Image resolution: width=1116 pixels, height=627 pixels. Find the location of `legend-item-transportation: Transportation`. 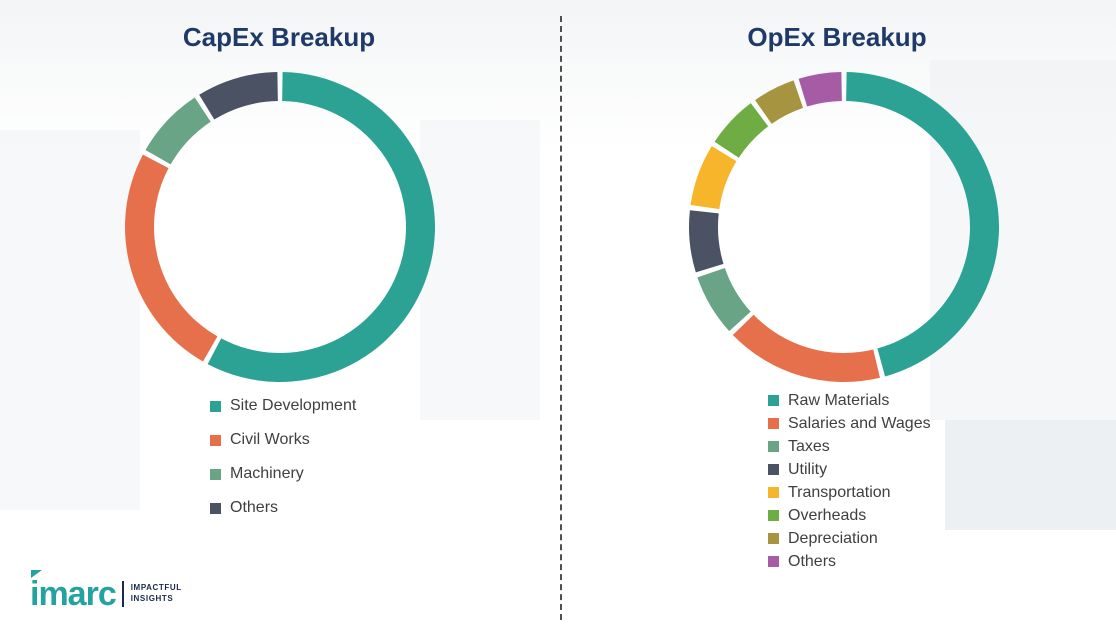

legend-item-transportation: Transportation is located at coordinates (849, 492).